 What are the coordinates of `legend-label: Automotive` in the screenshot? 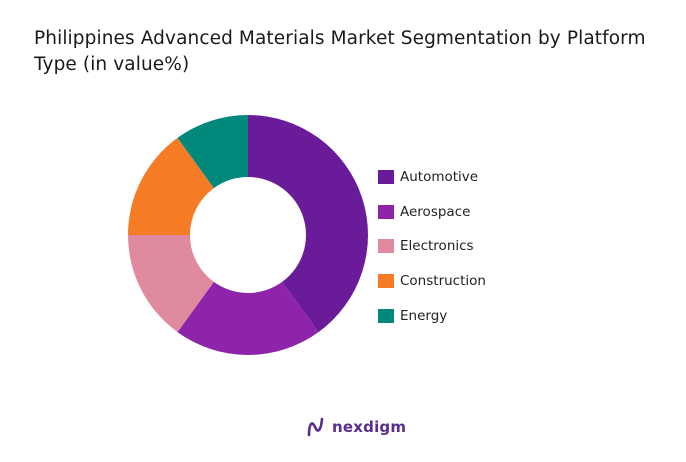 It's located at (439, 177).